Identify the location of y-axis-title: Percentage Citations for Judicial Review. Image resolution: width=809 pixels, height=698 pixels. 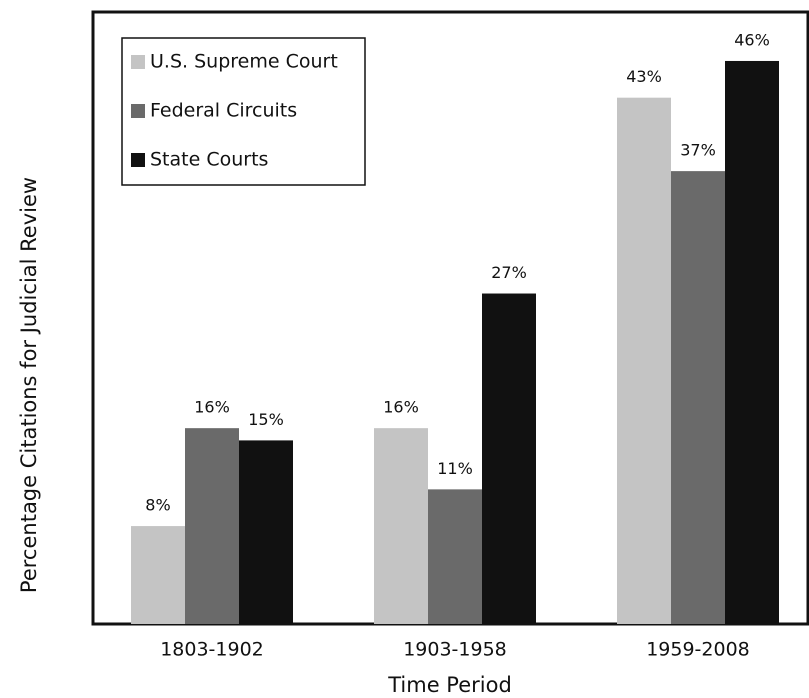
(29, 385).